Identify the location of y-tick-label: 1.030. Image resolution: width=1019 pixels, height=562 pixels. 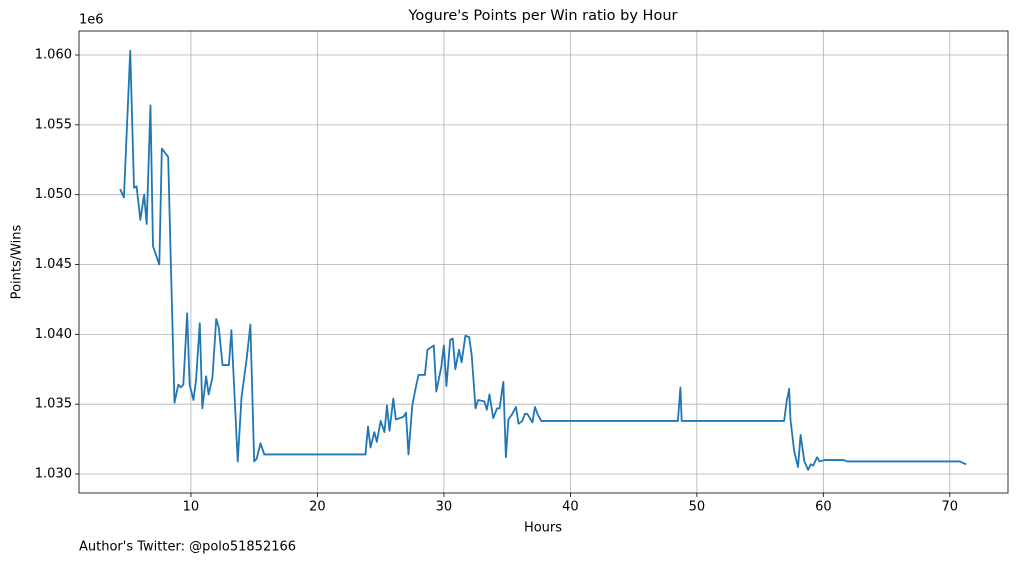
(53, 474).